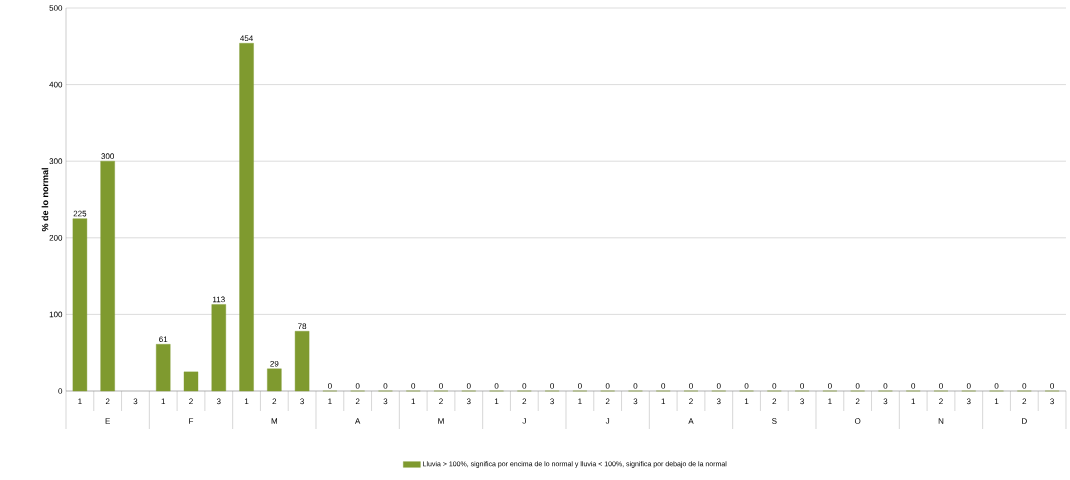 The image size is (1070, 480). I want to click on y-tick-label: 200, so click(56, 237).